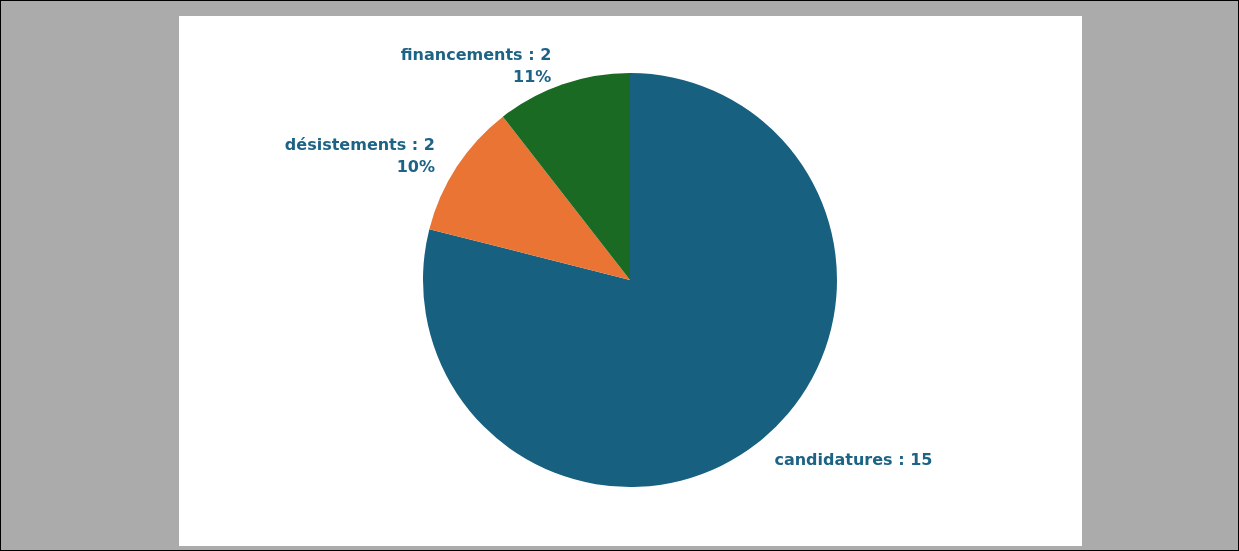 This screenshot has height=551, width=1239. What do you see at coordinates (359, 156) in the screenshot?
I see `slice-label: désistements : 2 10%` at bounding box center [359, 156].